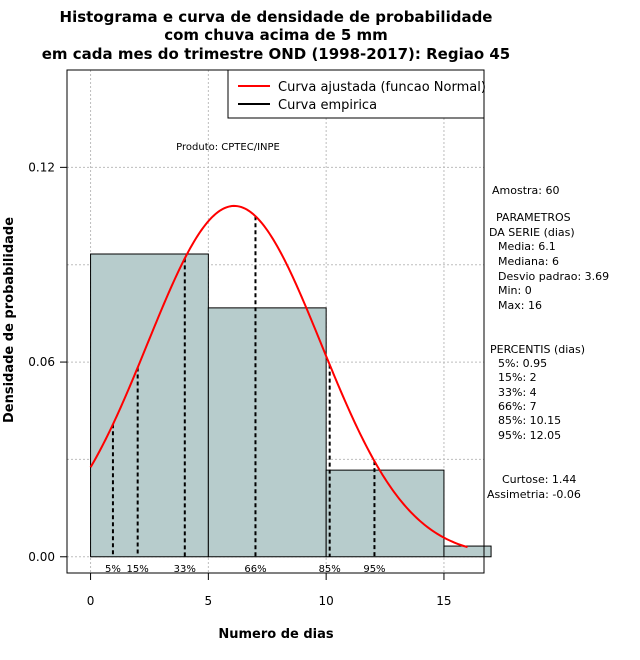  Describe the element at coordinates (330, 569) in the screenshot. I see `percentile-label-4: 85%` at that location.